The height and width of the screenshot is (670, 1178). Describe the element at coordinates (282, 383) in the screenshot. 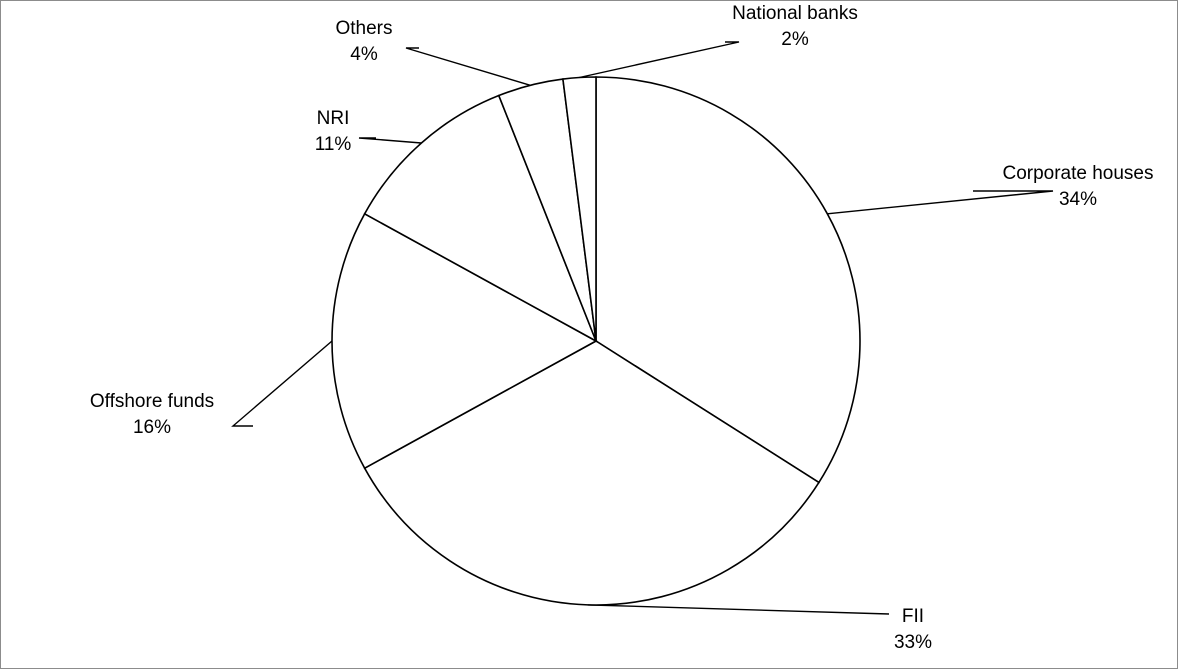

I see `leader-line-offshore-funds` at that location.